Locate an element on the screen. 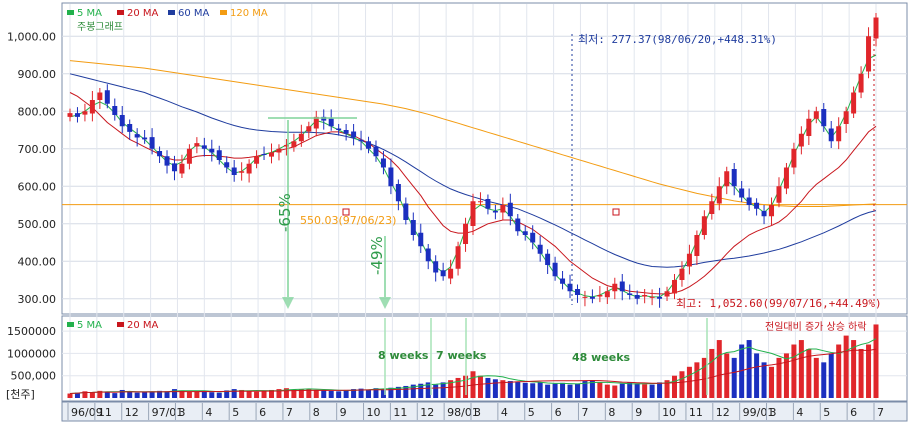 This screenshot has width=911, height=423. volume-tick-label: 1000000 is located at coordinates (31, 353).